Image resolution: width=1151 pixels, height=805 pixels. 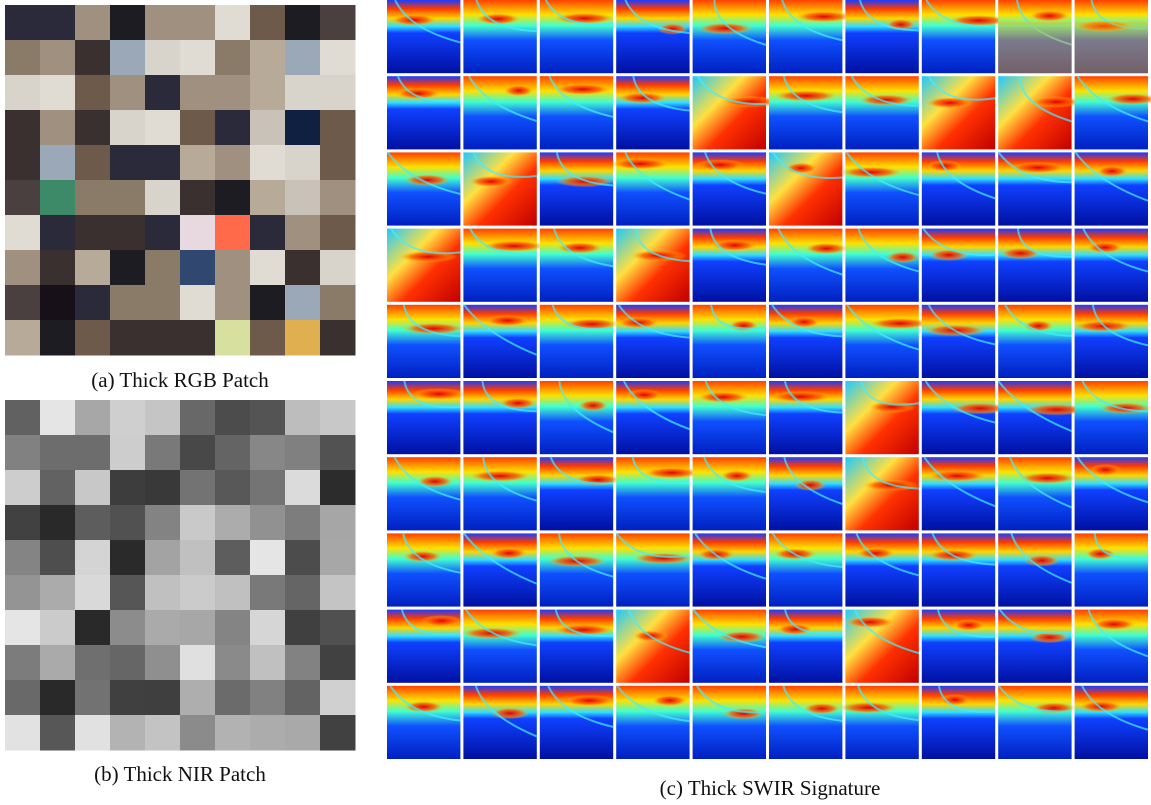 I want to click on signature-noise, so click(x=1035, y=47).